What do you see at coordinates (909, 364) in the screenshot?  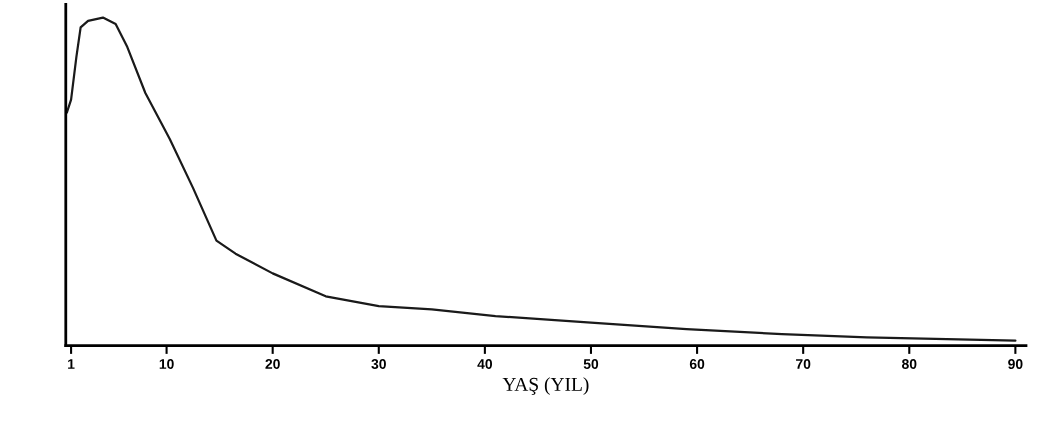 I see `x-tick-label: 80` at bounding box center [909, 364].